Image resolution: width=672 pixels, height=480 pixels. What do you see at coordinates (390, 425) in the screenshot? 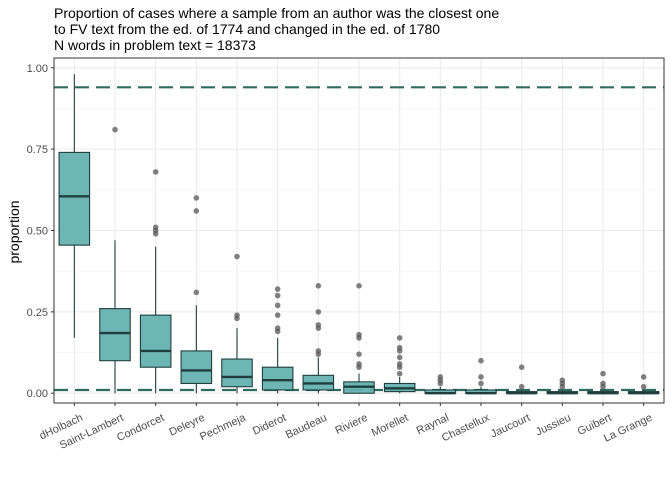
I see `x-tick-label: Morellet` at bounding box center [390, 425].